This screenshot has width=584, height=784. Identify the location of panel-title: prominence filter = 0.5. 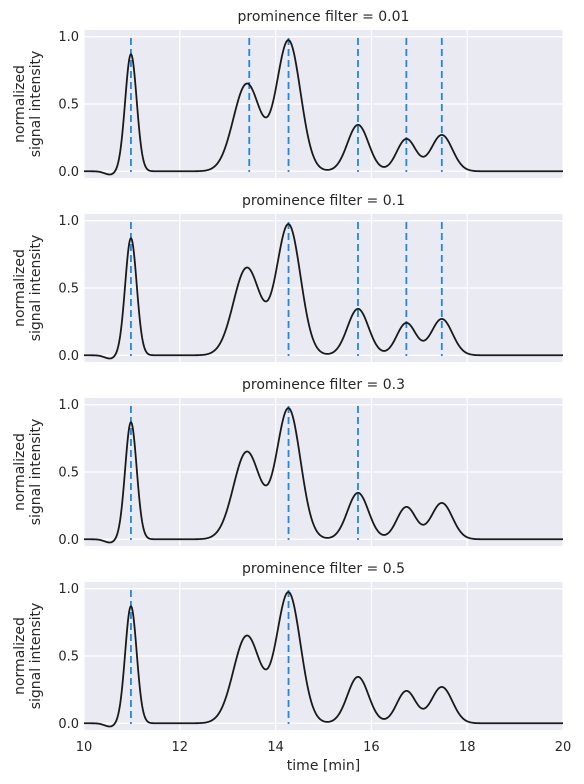
(323, 569).